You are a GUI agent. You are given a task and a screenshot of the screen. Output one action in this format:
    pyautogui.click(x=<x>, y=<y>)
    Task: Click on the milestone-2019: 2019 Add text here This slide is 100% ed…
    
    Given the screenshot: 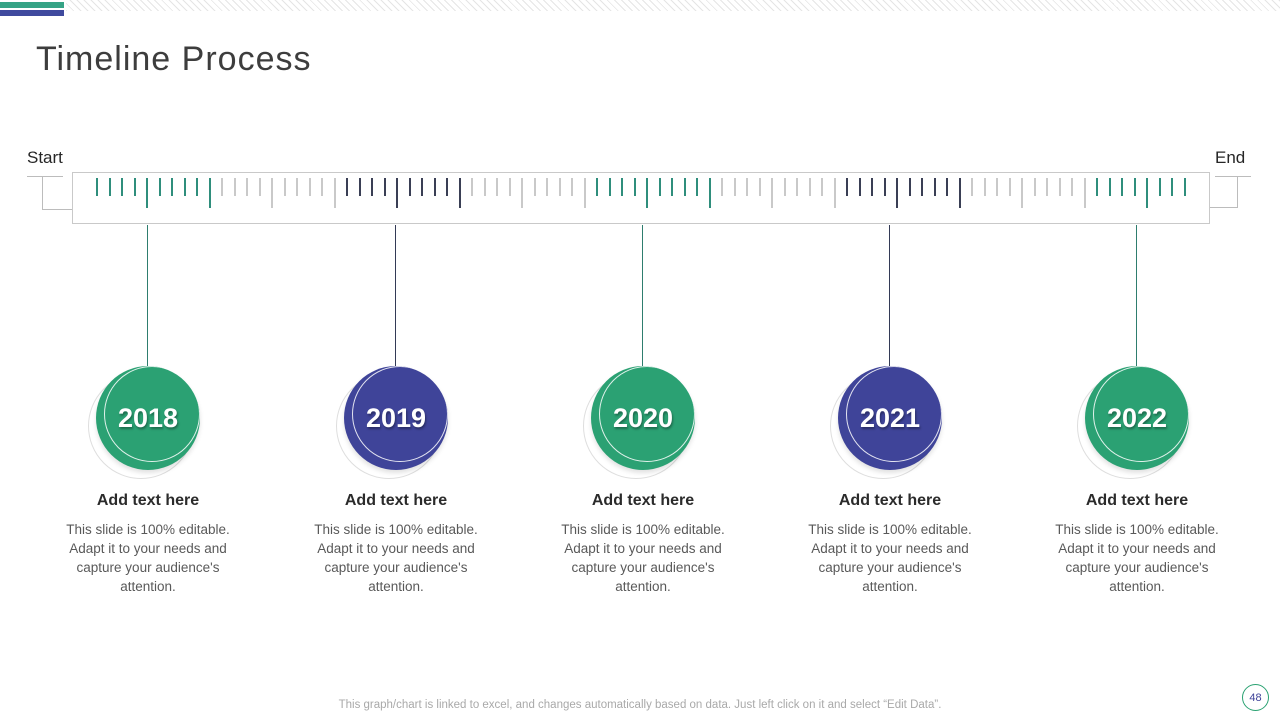 What is the action you would take?
    pyautogui.click(x=396, y=417)
    